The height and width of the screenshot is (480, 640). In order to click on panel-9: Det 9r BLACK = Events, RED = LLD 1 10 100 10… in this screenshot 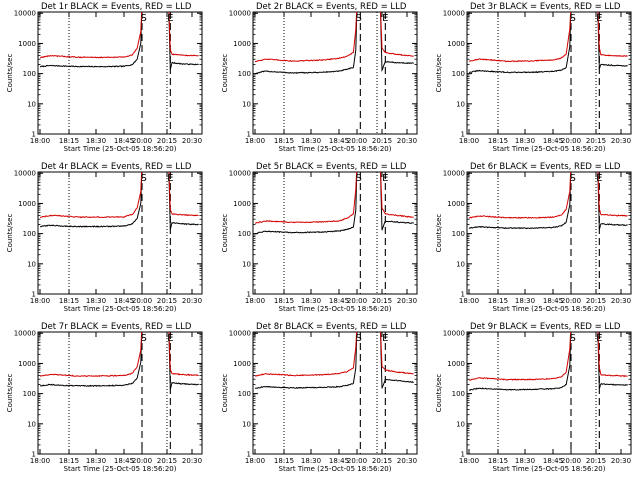, I will do `click(533, 397)`.